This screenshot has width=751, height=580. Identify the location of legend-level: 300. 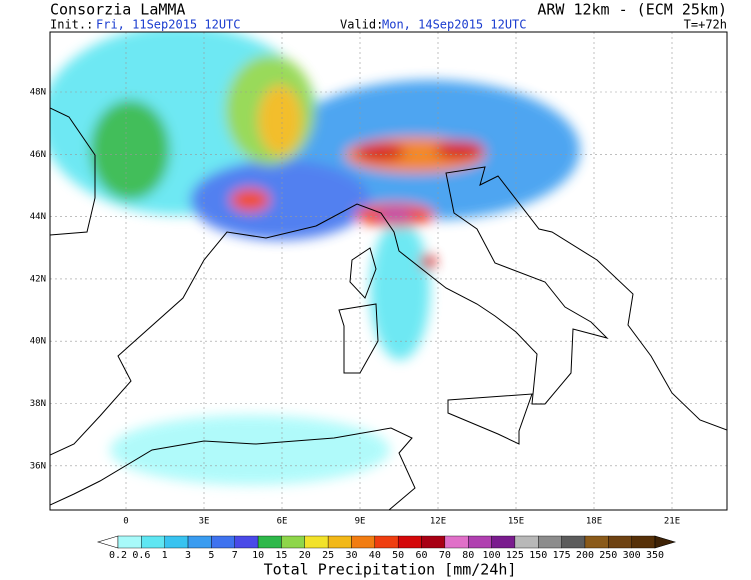
(632, 555).